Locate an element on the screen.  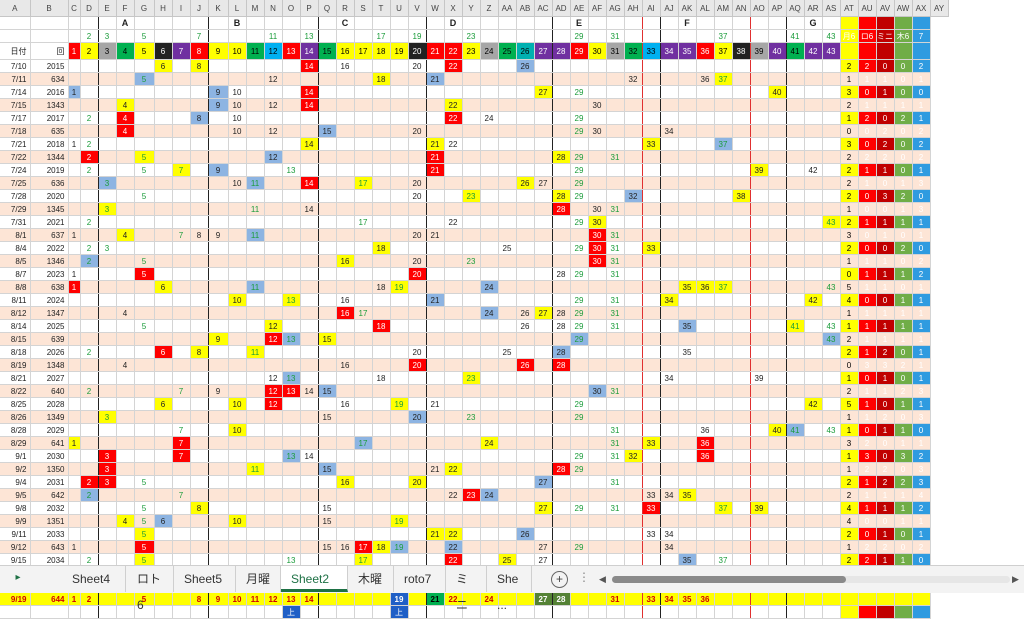
row-round: 643 is located at coordinates (49, 547).